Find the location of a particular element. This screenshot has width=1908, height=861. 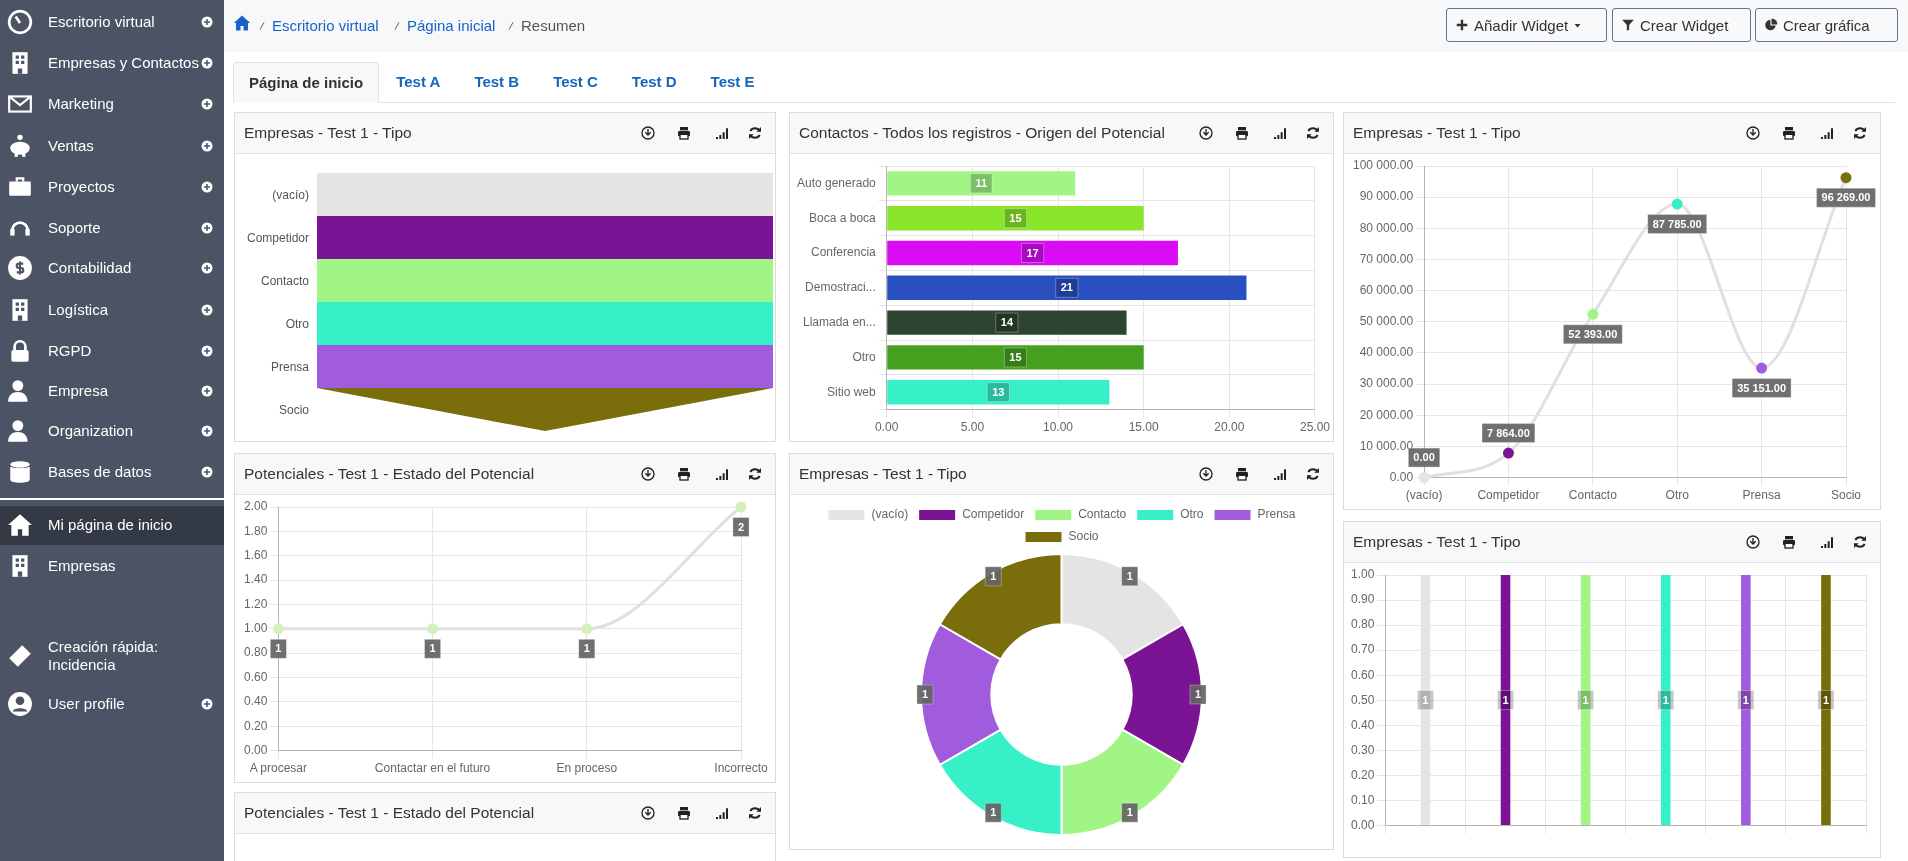

category-label: Otro is located at coordinates (297, 323).